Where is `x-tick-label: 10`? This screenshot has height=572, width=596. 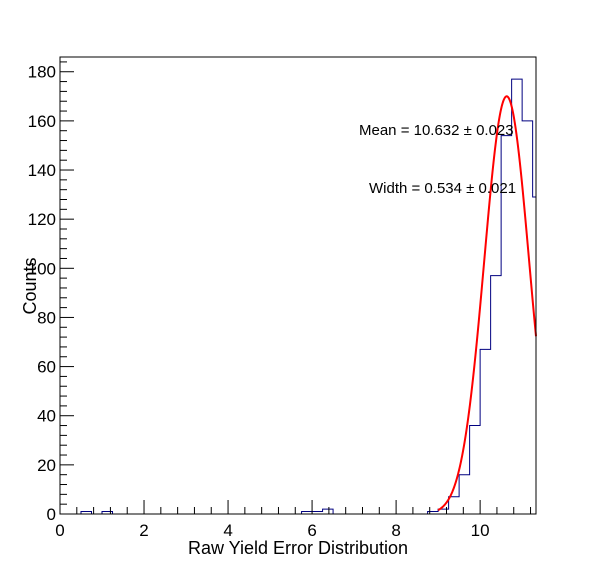
x-tick-label: 10 is located at coordinates (480, 530).